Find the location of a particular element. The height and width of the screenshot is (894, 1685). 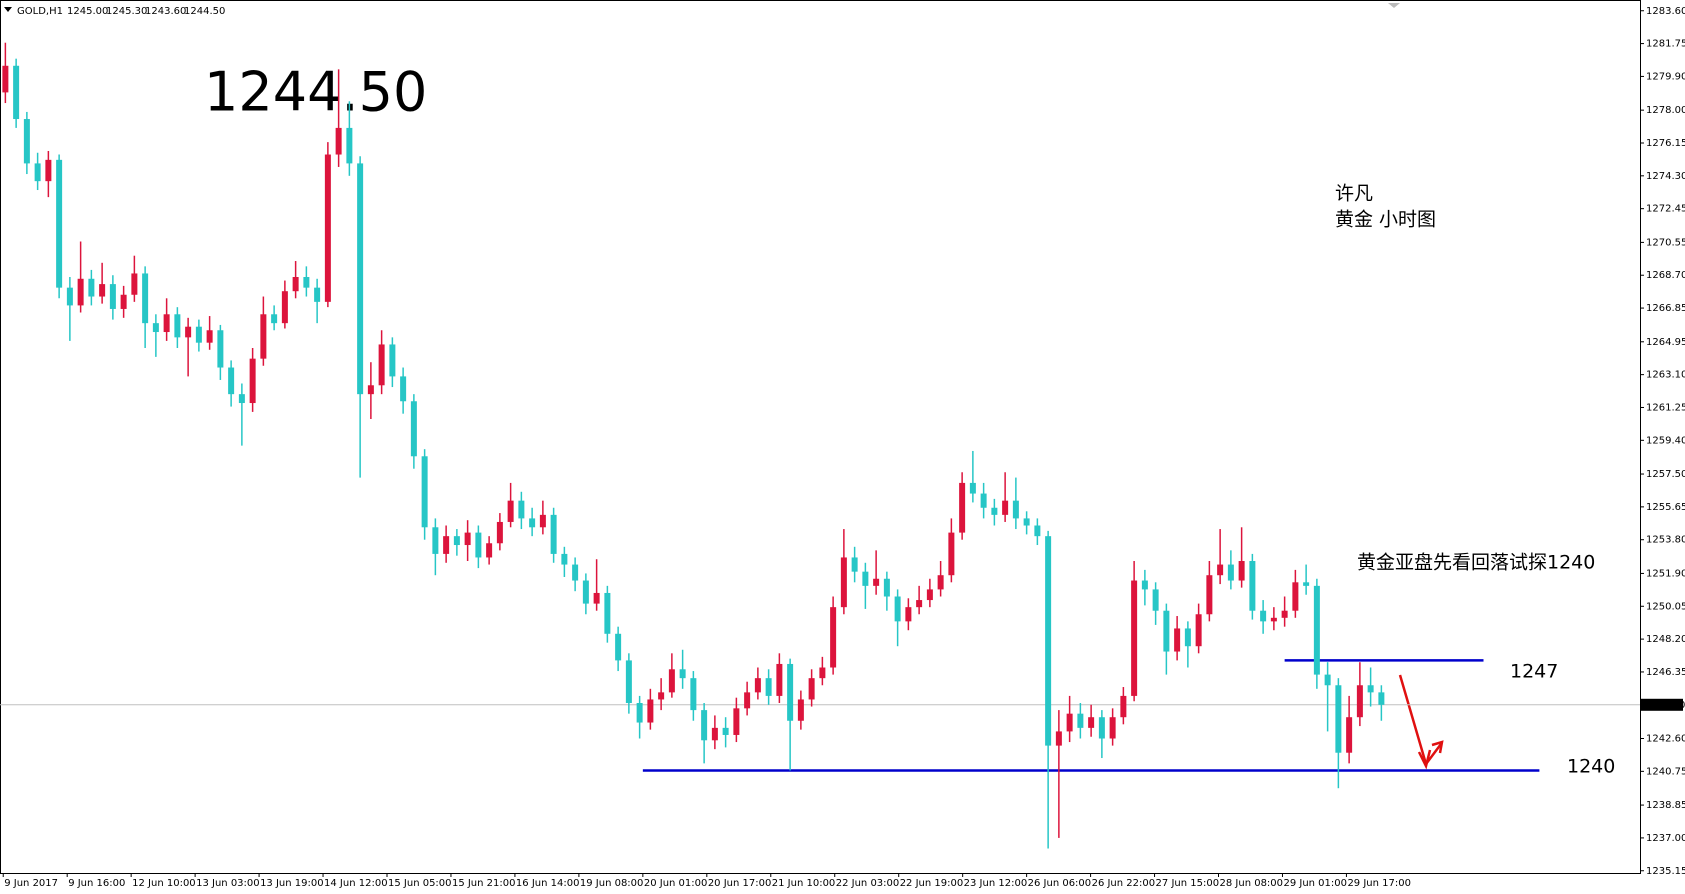

y-tick-label: 1240.75 is located at coordinates (1665, 771).